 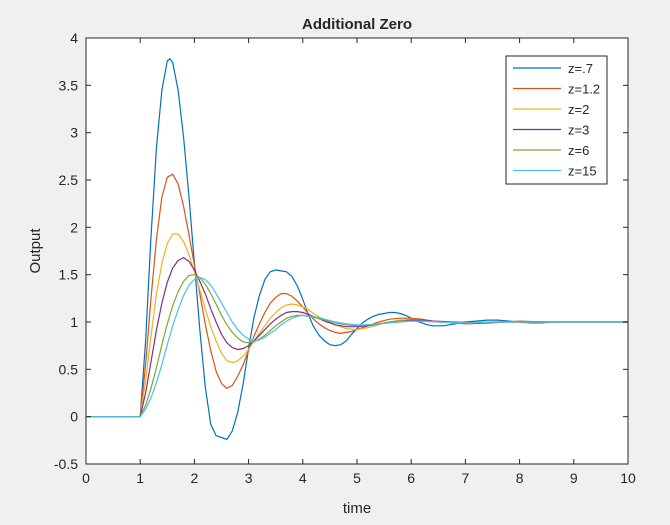 What do you see at coordinates (69, 85) in the screenshot?
I see `y-tick-label-8: 3.5` at bounding box center [69, 85].